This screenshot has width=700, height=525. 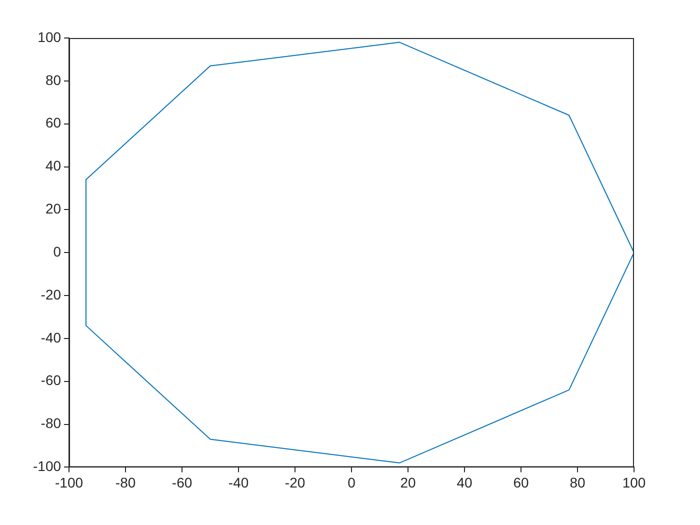 I want to click on y-tick-label: -80, so click(x=51, y=423).